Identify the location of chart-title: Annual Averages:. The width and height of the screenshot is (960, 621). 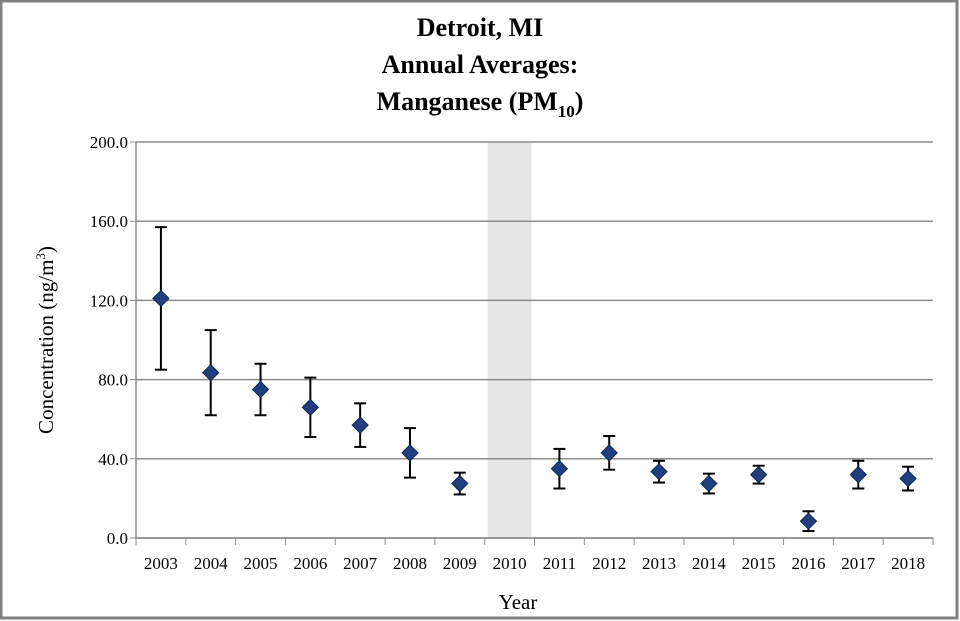
(480, 64).